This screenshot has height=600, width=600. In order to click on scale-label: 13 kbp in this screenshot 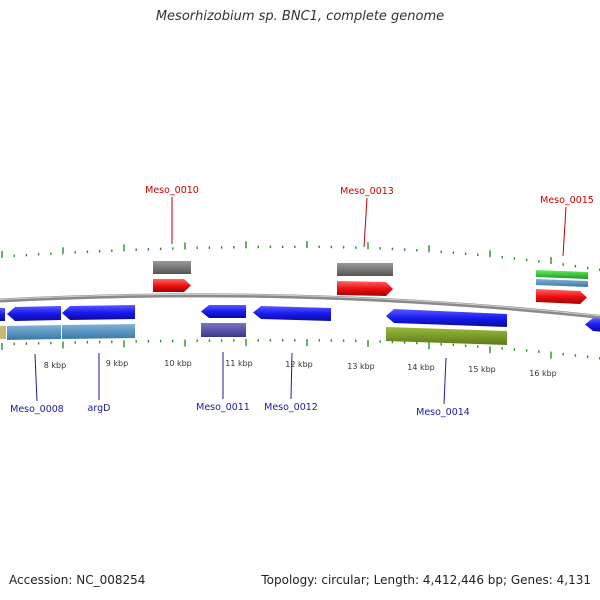, I will do `click(361, 366)`.